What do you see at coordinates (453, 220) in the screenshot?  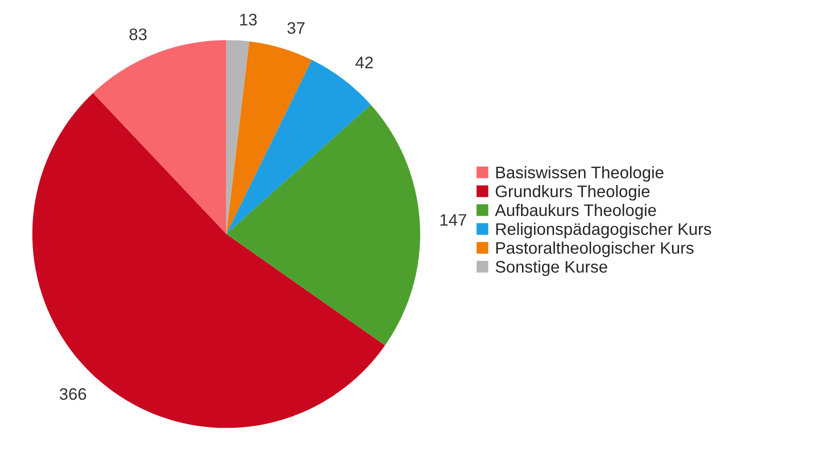 I see `data-label: 147` at bounding box center [453, 220].